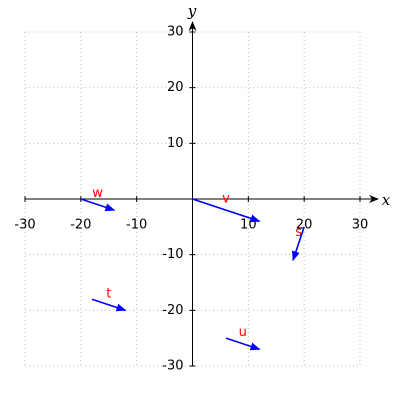 This screenshot has height=400, width=400. Describe the element at coordinates (172, 366) in the screenshot. I see `y-tick-label: -30` at that location.